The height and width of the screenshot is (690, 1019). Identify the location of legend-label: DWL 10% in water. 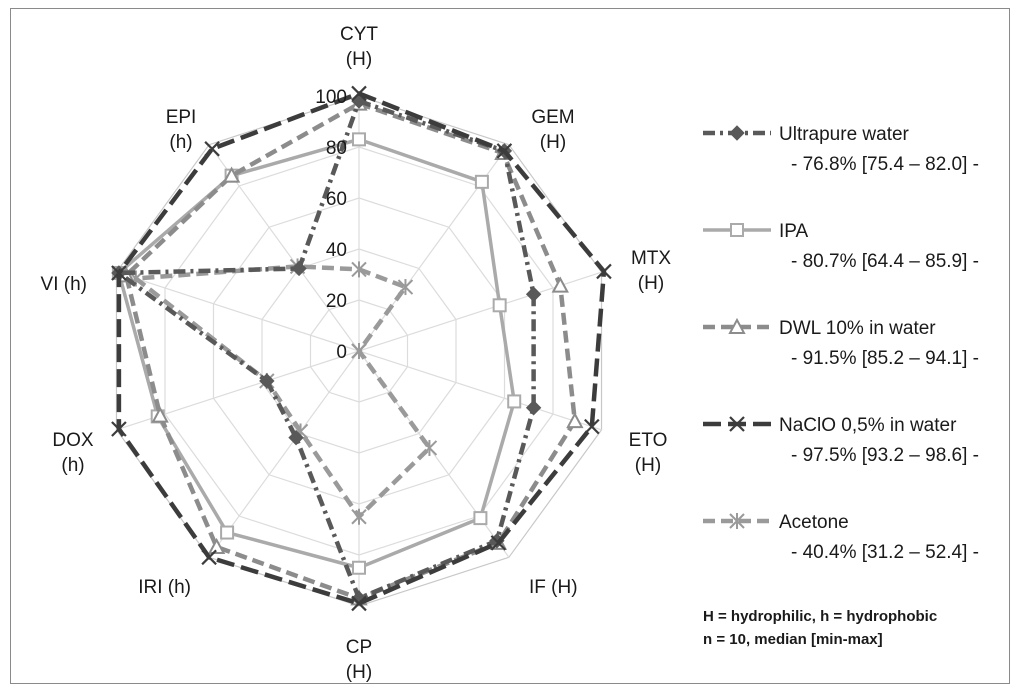
(857, 328).